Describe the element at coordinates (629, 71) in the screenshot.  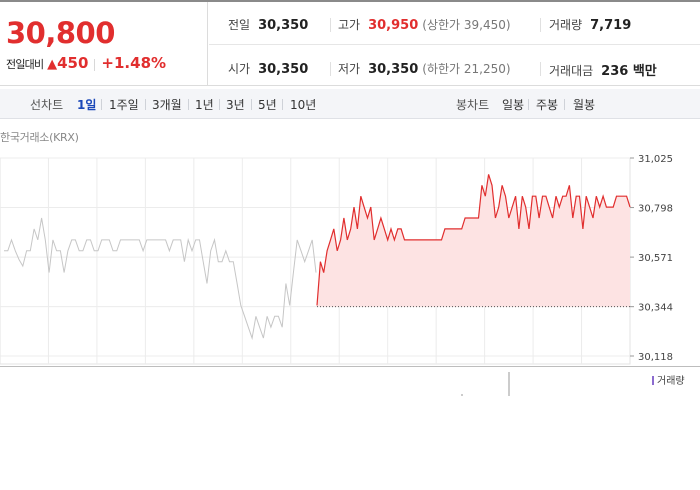
I see `stat-value: 236 백만` at that location.